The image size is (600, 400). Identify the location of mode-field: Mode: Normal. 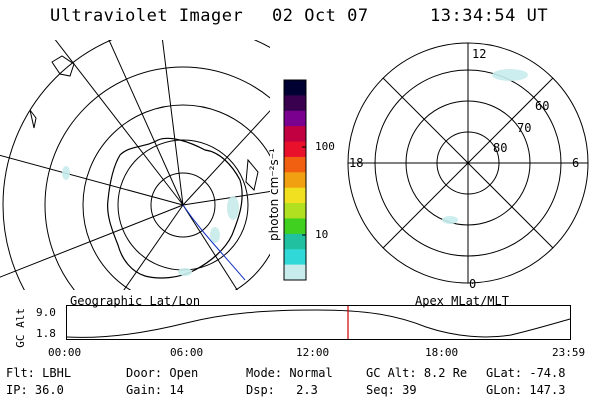
(289, 373).